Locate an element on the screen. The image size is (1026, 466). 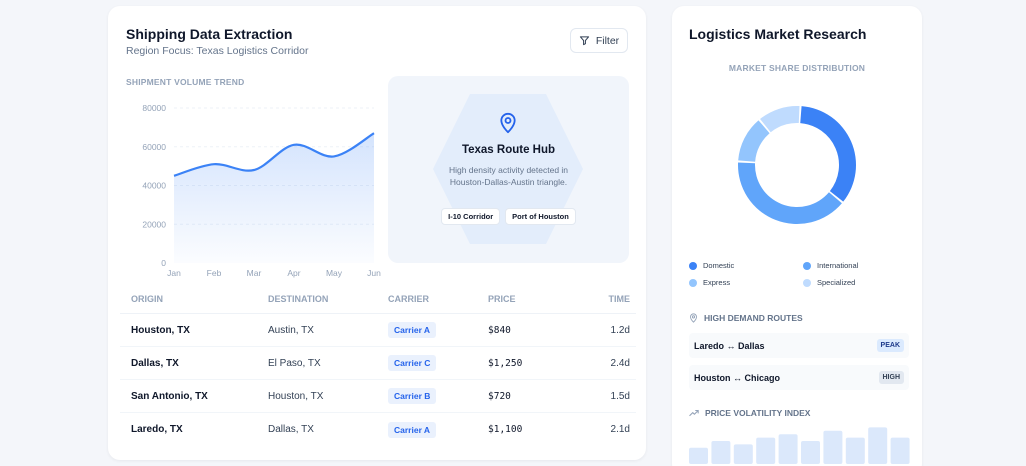
price-cell: $720 is located at coordinates (499, 396).